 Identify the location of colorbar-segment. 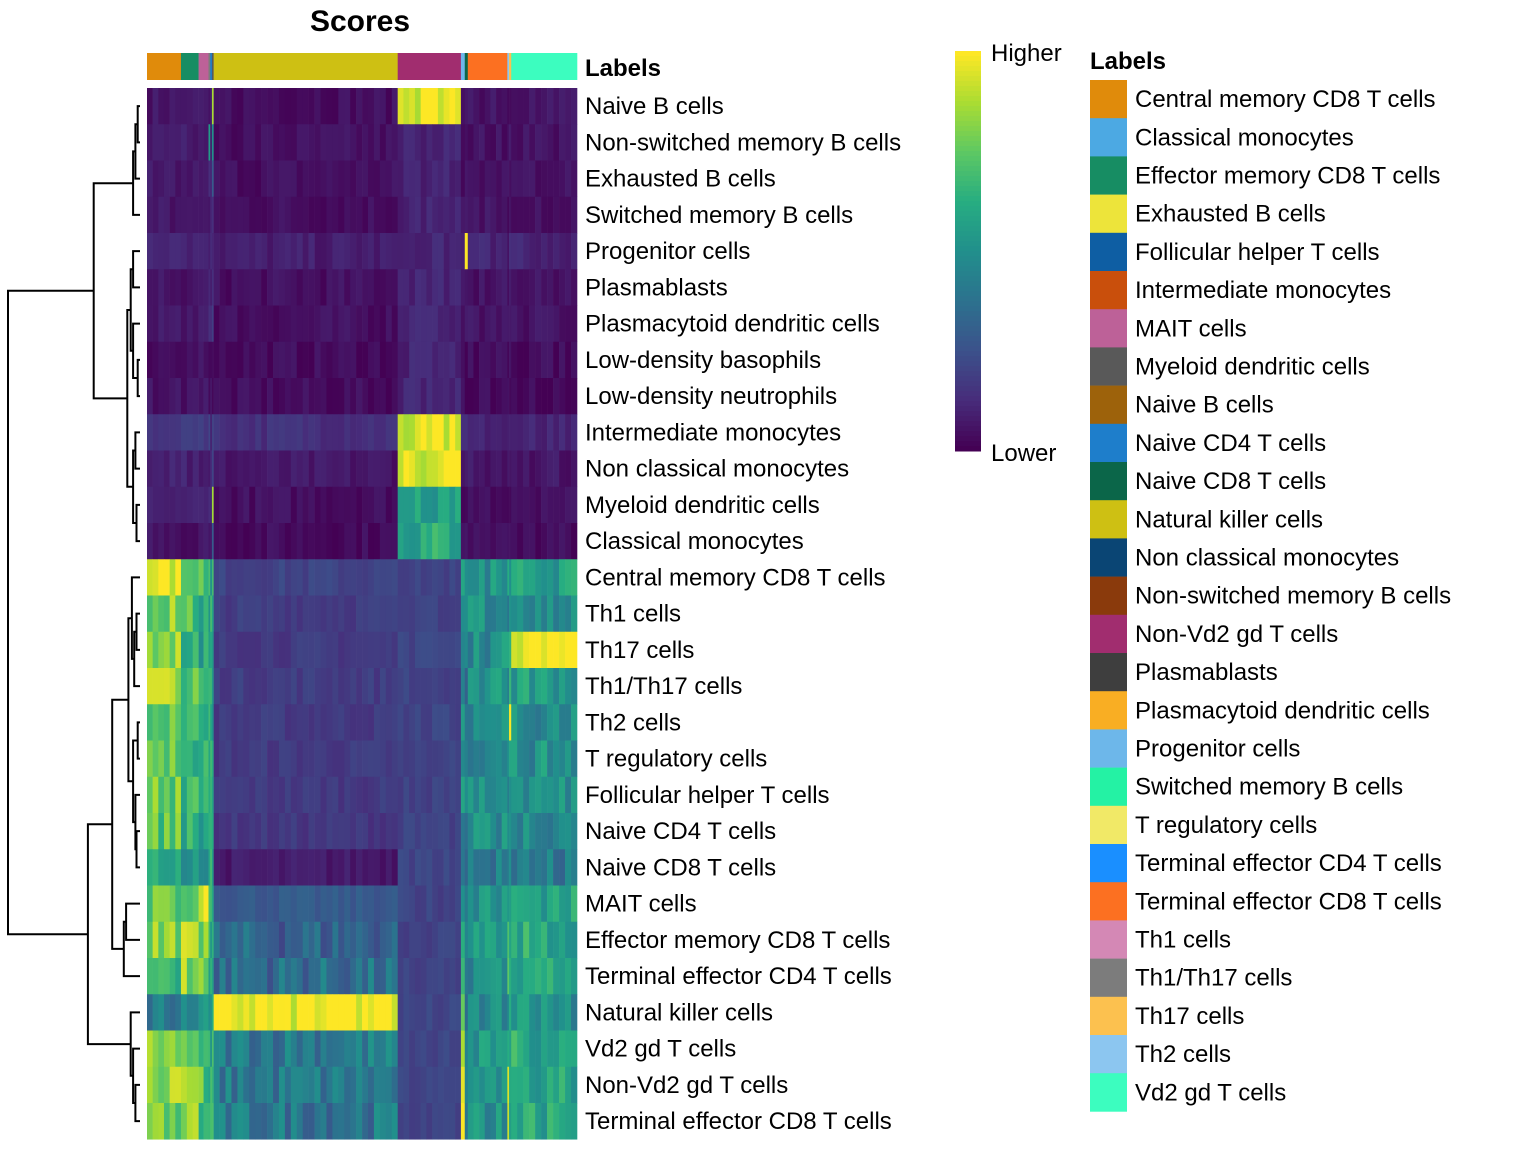
(968, 279).